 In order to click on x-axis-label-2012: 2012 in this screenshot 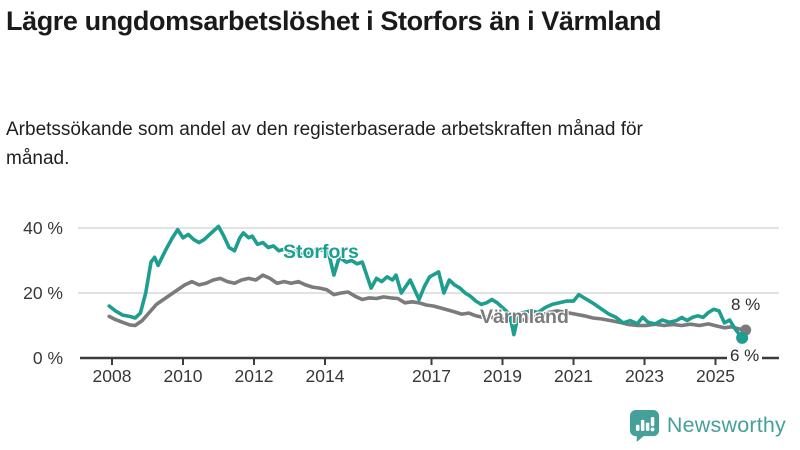, I will do `click(254, 376)`.